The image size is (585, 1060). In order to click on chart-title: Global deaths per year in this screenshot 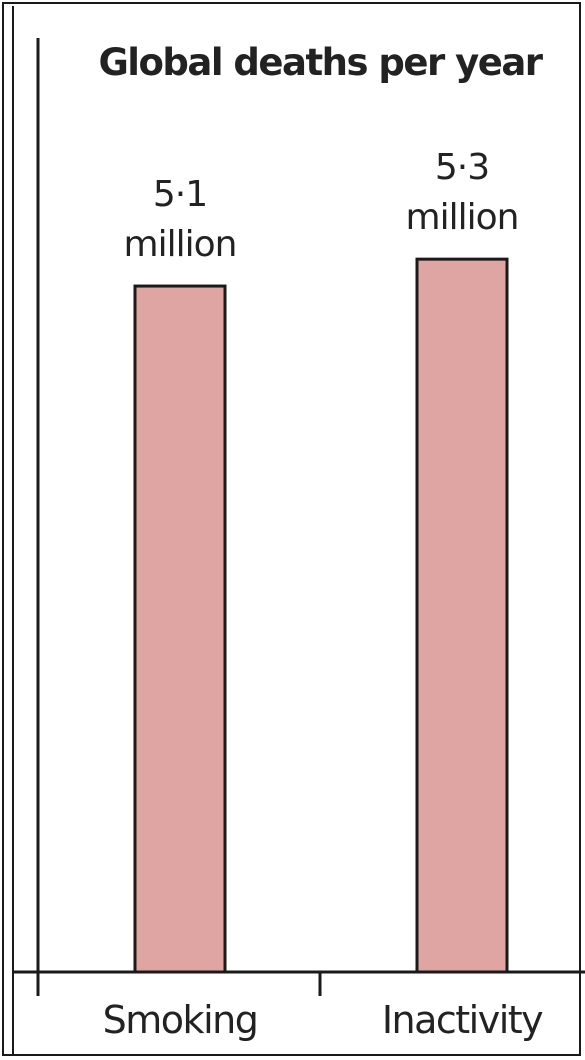, I will do `click(320, 62)`.